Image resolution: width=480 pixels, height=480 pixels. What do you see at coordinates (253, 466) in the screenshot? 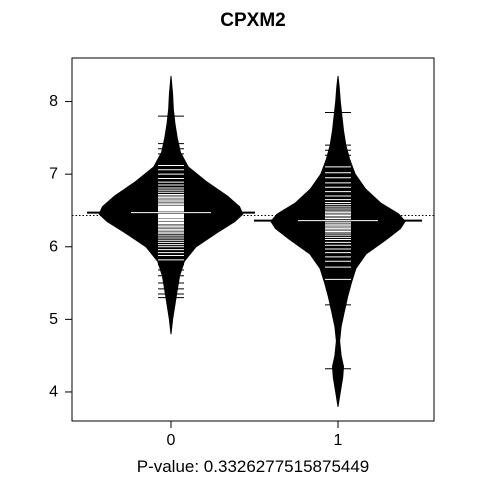
I see `x-axis-label: P-value: 0.3326277515875449` at bounding box center [253, 466].